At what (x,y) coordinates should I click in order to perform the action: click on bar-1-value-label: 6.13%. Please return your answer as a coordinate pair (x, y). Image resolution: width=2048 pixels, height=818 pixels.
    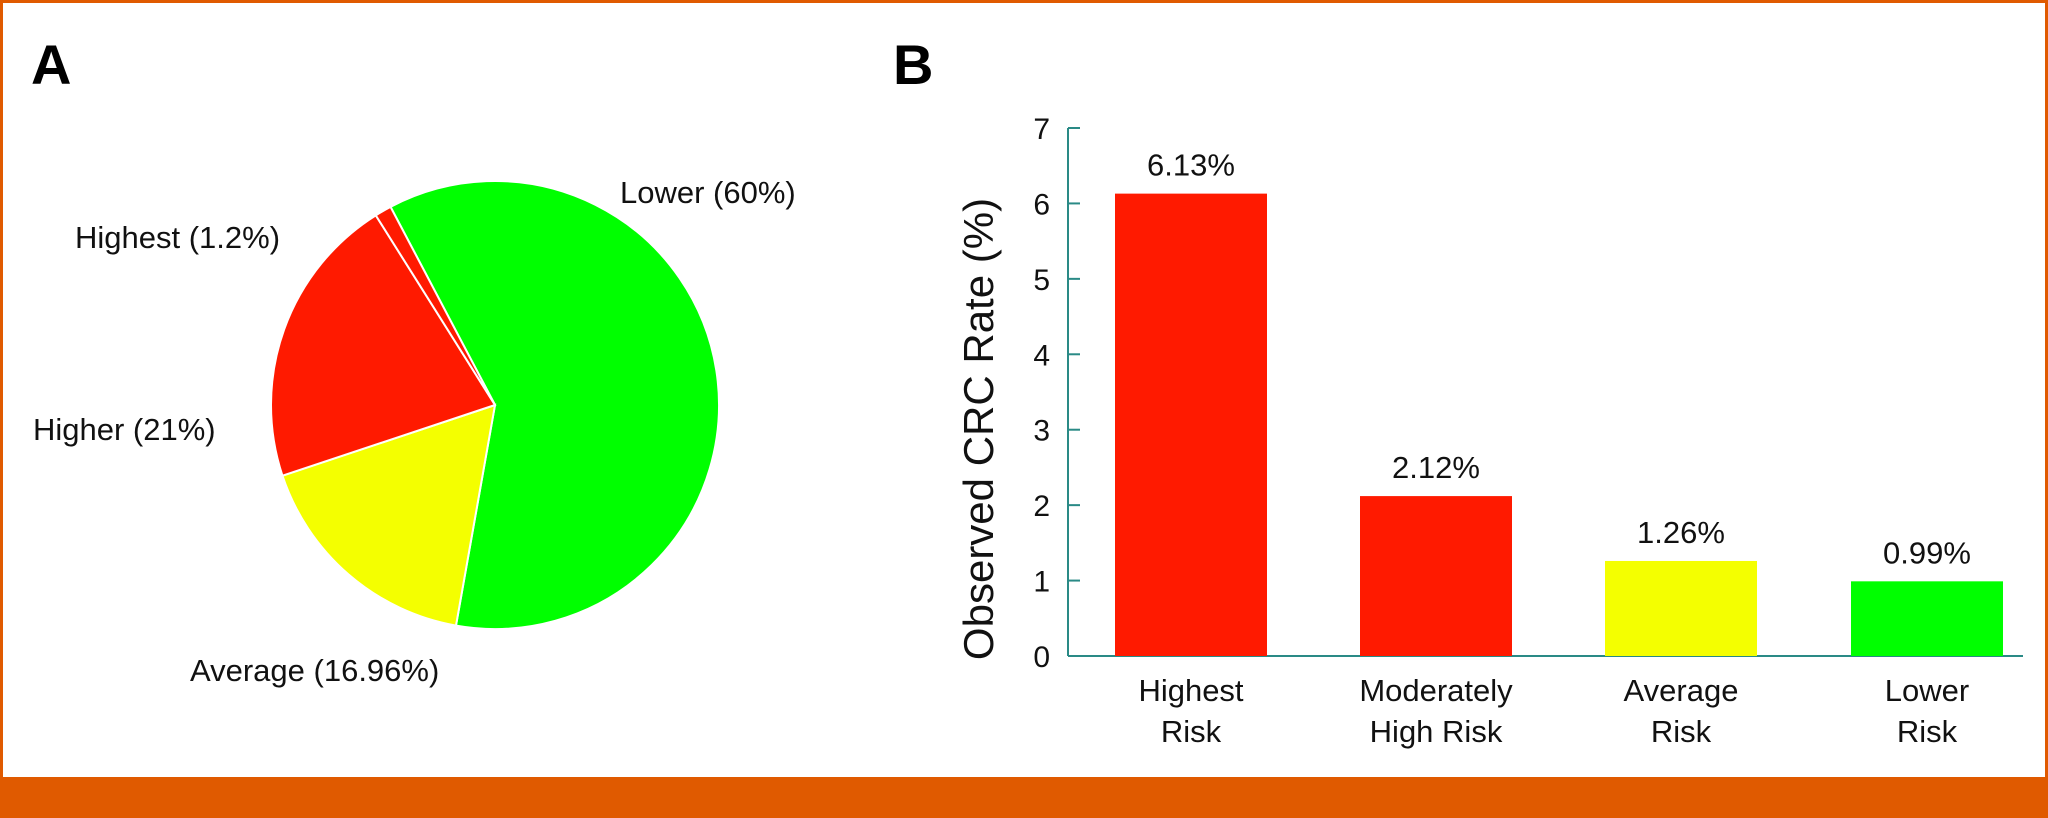
    Looking at the image, I should click on (1191, 165).